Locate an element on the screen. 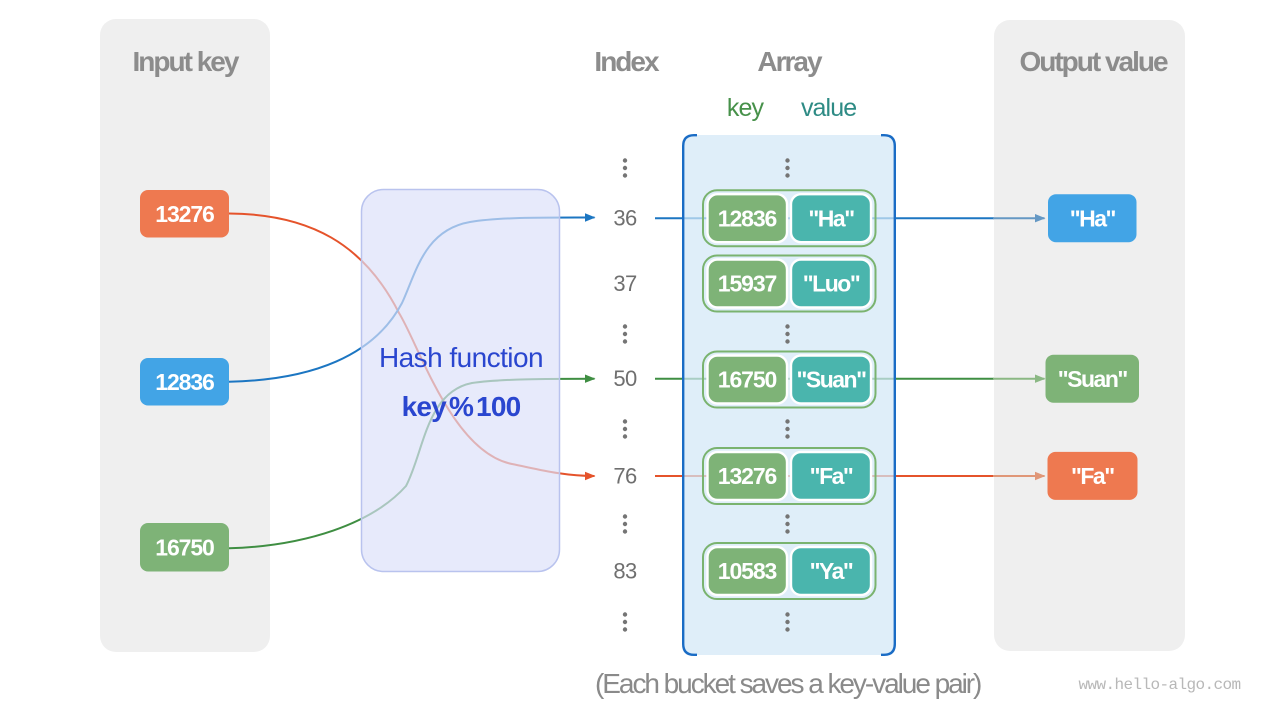 The image size is (1280, 720). svg-text: Hash function is located at coordinates (461, 357).